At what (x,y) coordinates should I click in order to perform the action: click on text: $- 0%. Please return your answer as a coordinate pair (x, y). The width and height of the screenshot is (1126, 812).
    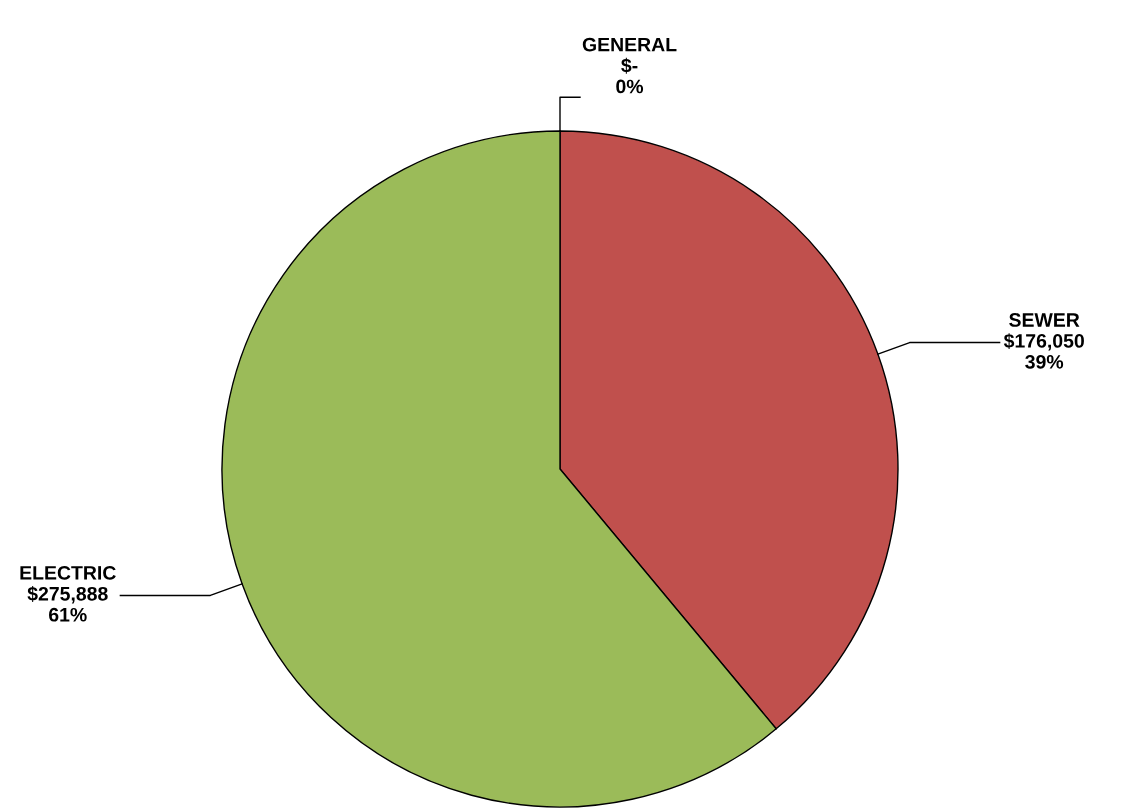
    Looking at the image, I should click on (630, 75).